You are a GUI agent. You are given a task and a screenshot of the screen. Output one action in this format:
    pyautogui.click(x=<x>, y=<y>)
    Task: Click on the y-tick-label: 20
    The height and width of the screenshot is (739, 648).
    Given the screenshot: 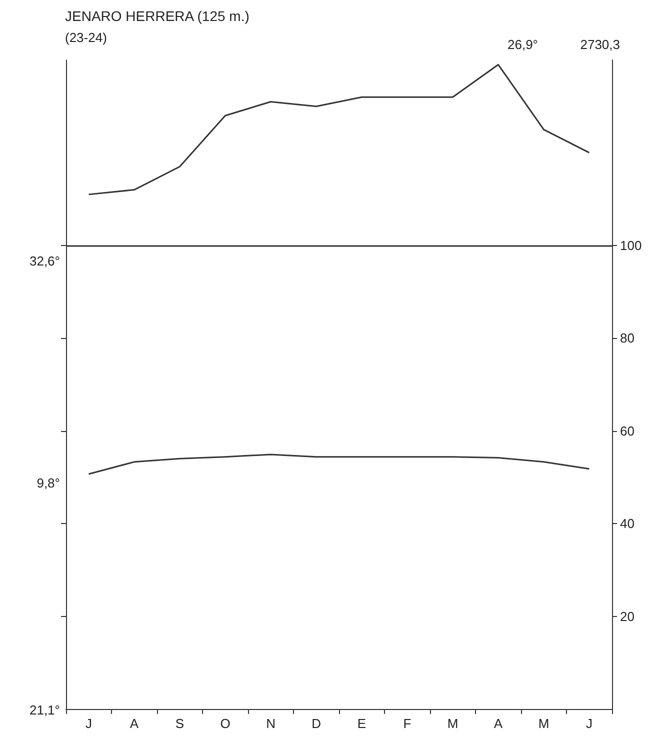 What is the action you would take?
    pyautogui.click(x=627, y=616)
    